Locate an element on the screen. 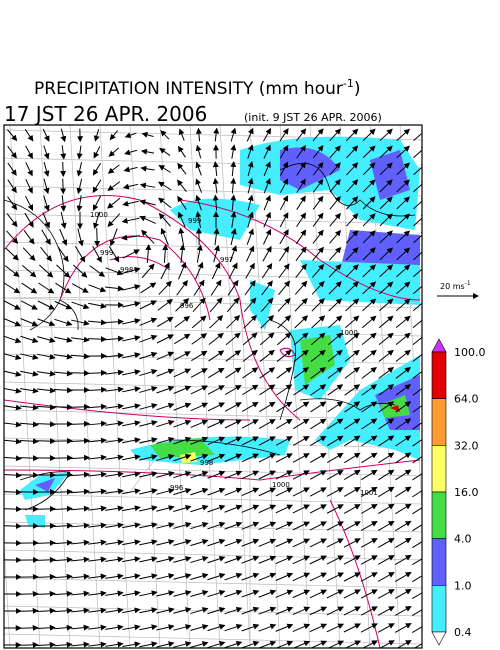  isobar-label: 997 is located at coordinates (226, 260).